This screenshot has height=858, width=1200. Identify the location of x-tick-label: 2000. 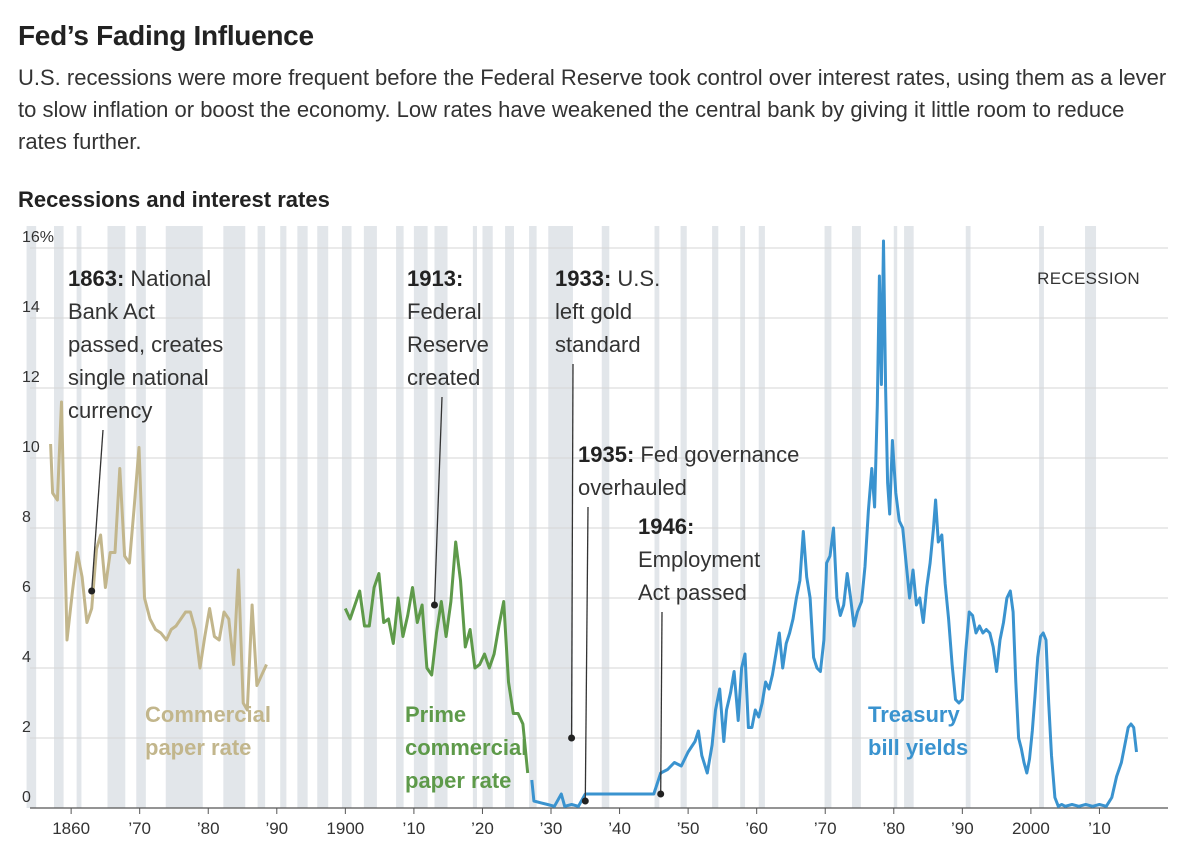
(1031, 828).